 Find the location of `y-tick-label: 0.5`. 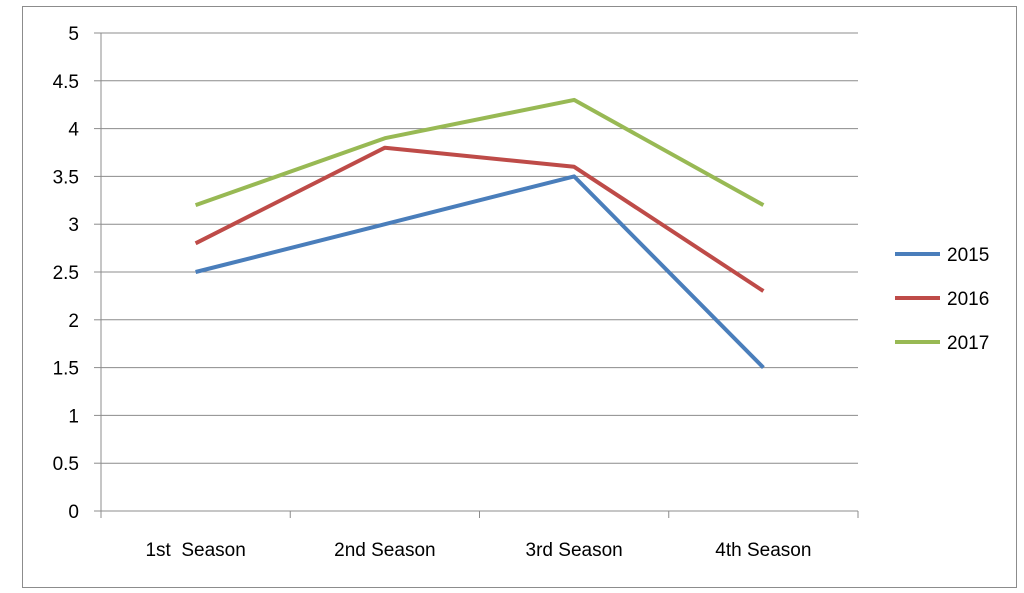

y-tick-label: 0.5 is located at coordinates (66, 464).